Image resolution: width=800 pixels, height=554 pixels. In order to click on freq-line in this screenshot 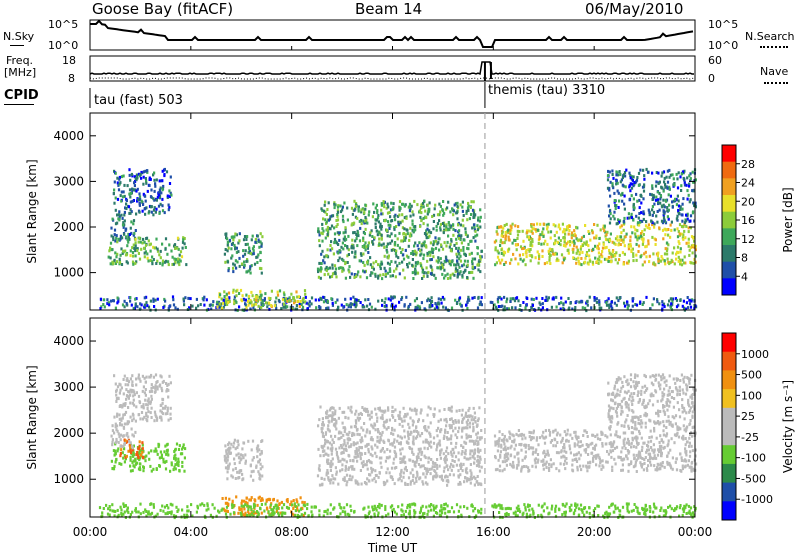, I will do `click(391, 68)`.